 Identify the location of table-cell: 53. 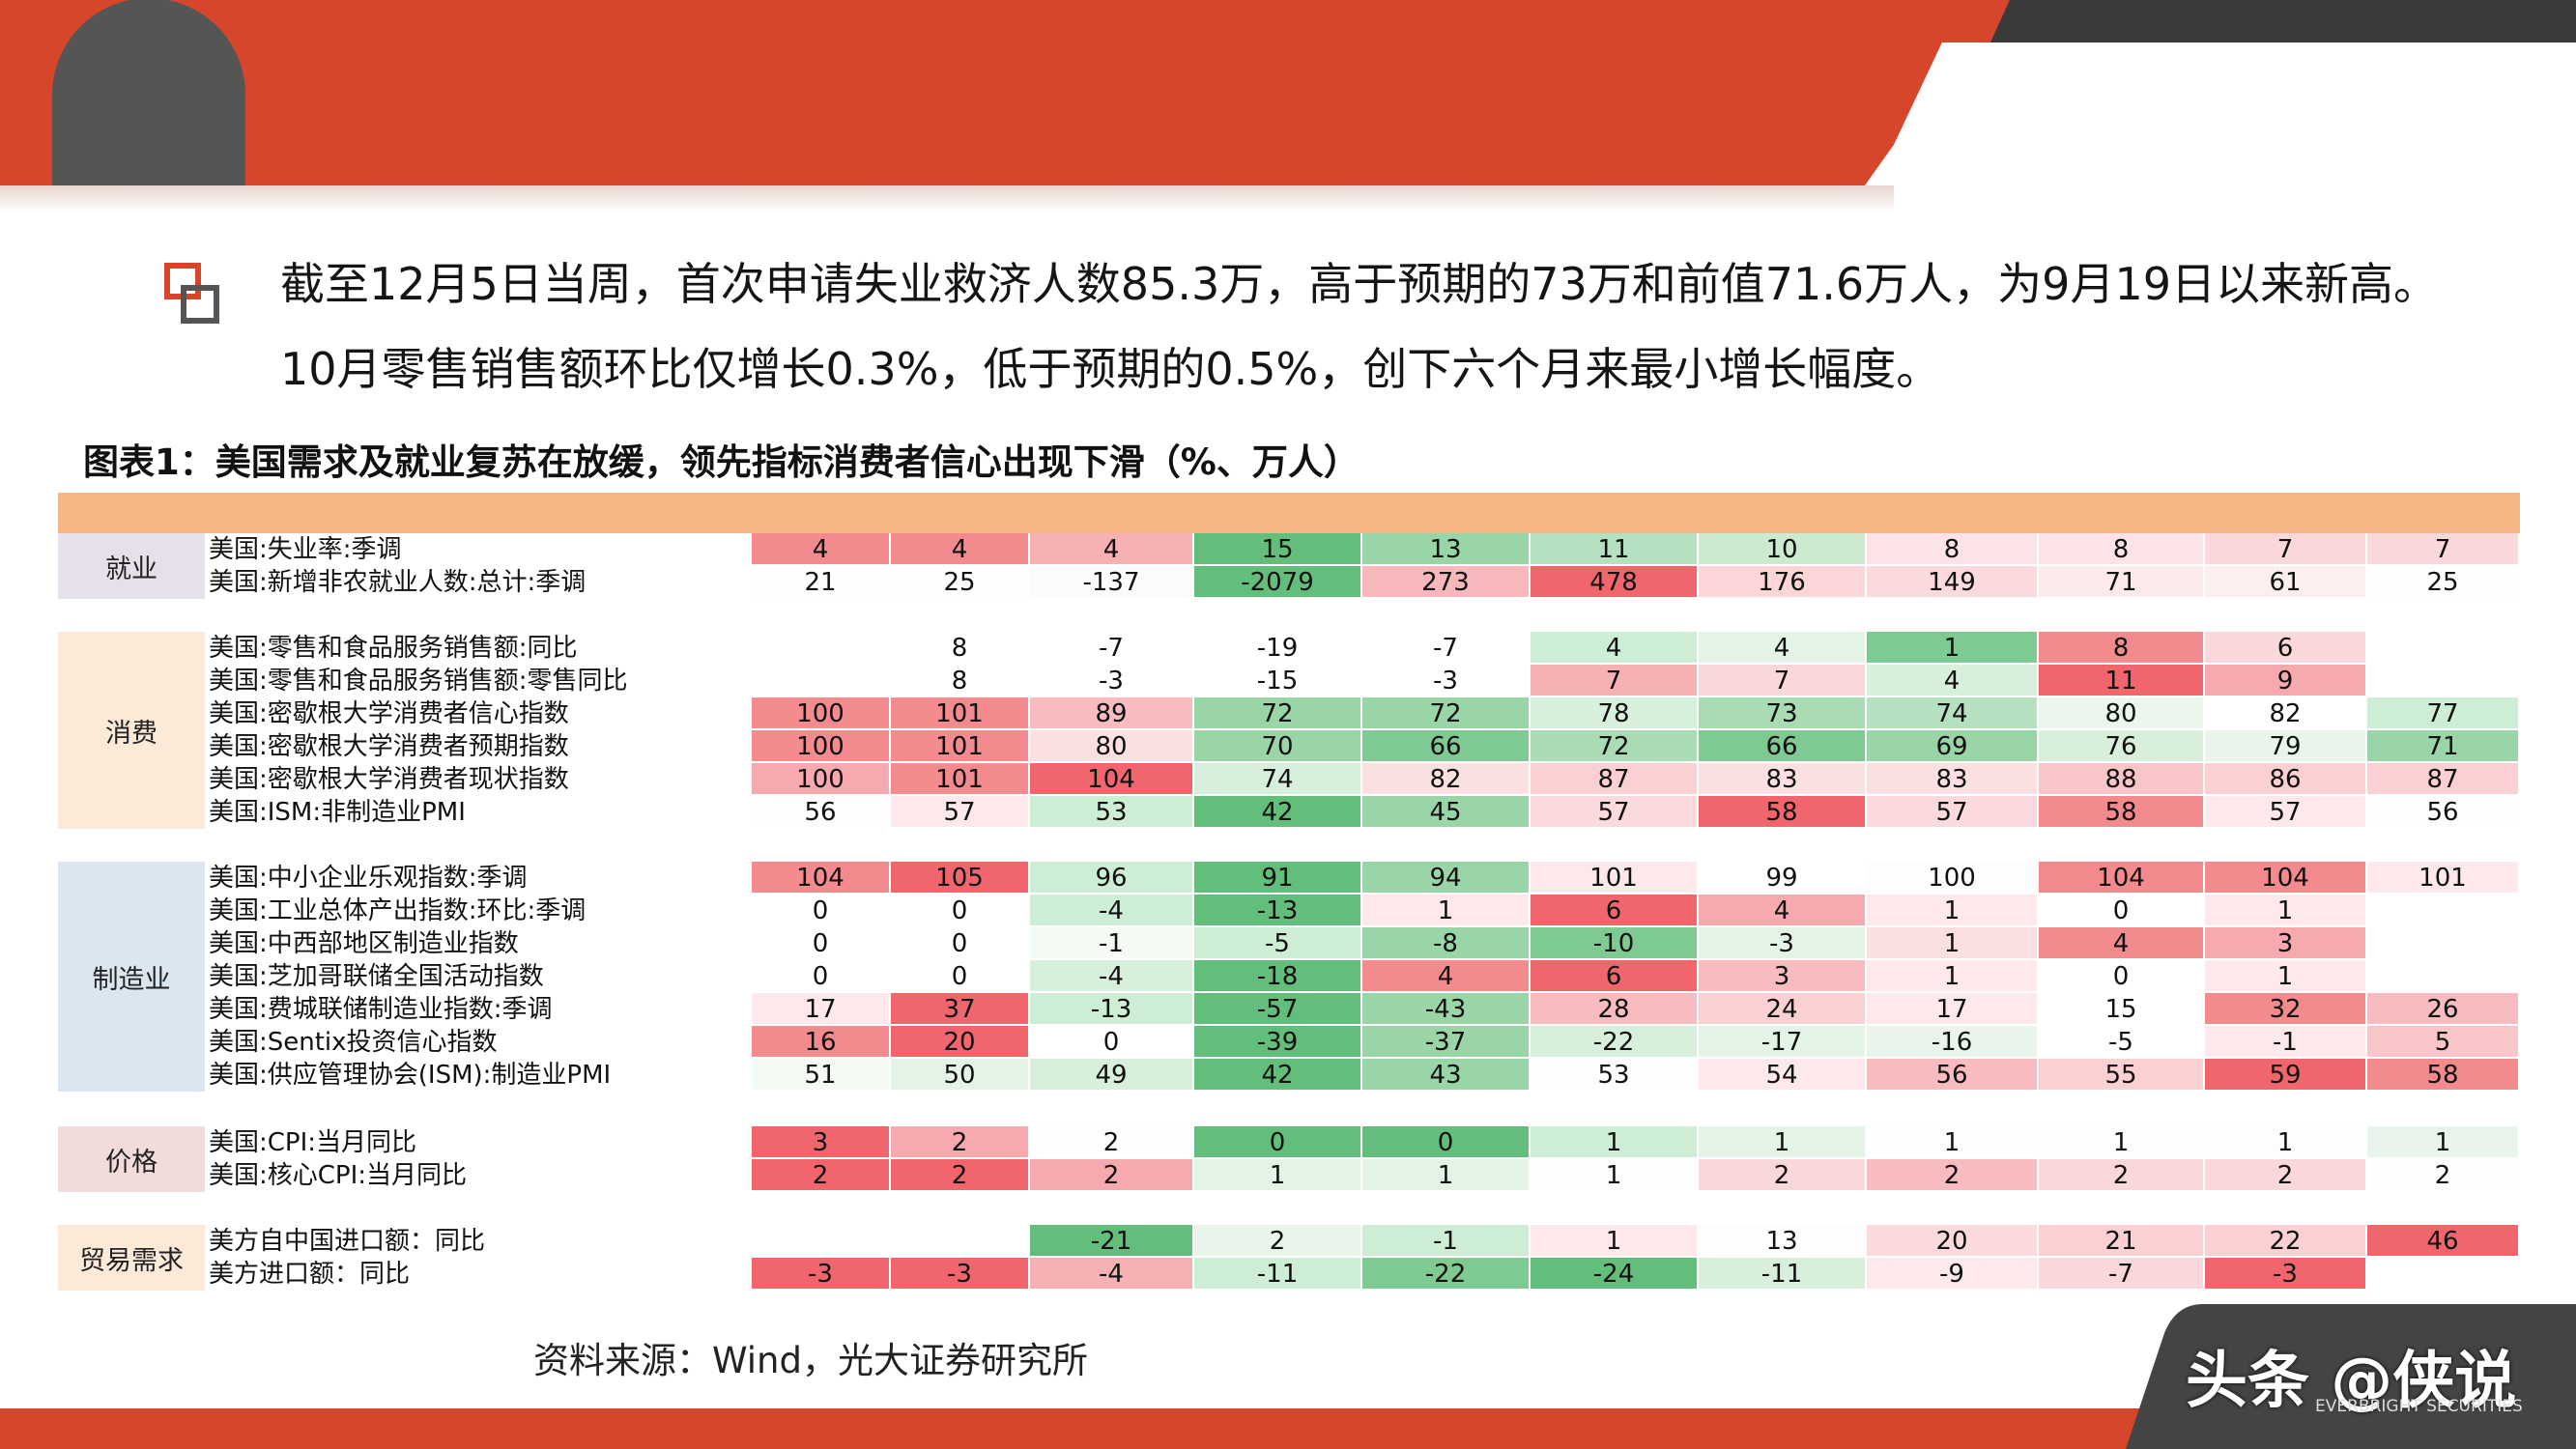
(1111, 811).